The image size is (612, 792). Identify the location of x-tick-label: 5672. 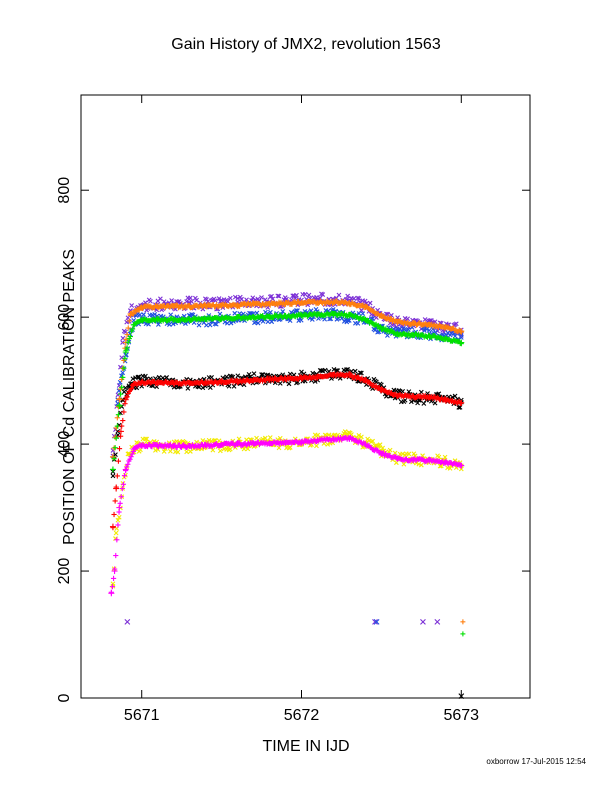
(302, 715).